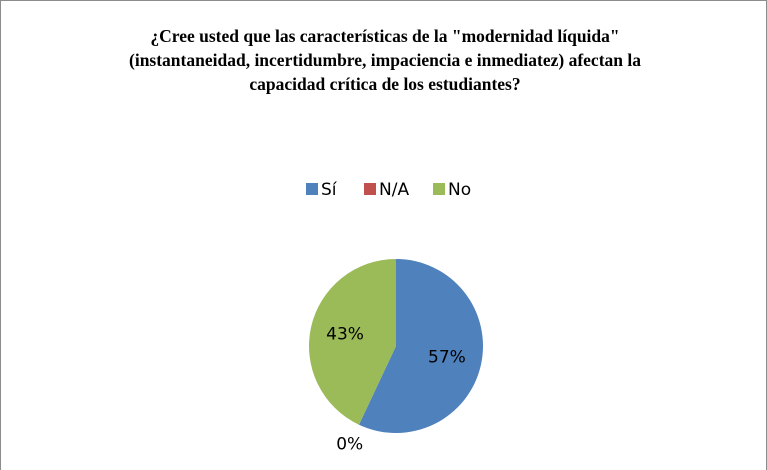 This screenshot has width=767, height=470. Describe the element at coordinates (394, 190) in the screenshot. I see `legend-label: N/A` at that location.